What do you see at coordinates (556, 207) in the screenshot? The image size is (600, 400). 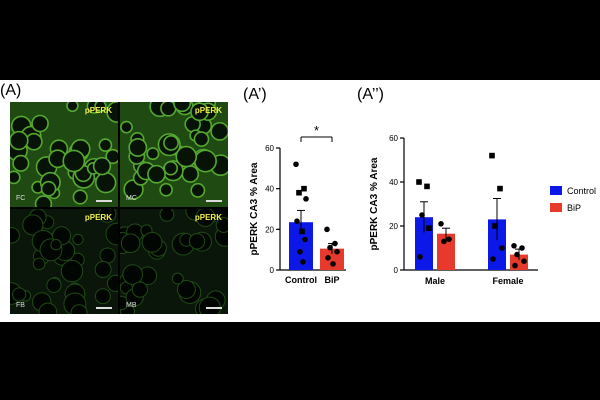 I see `legend-swatch-bip` at bounding box center [556, 207].